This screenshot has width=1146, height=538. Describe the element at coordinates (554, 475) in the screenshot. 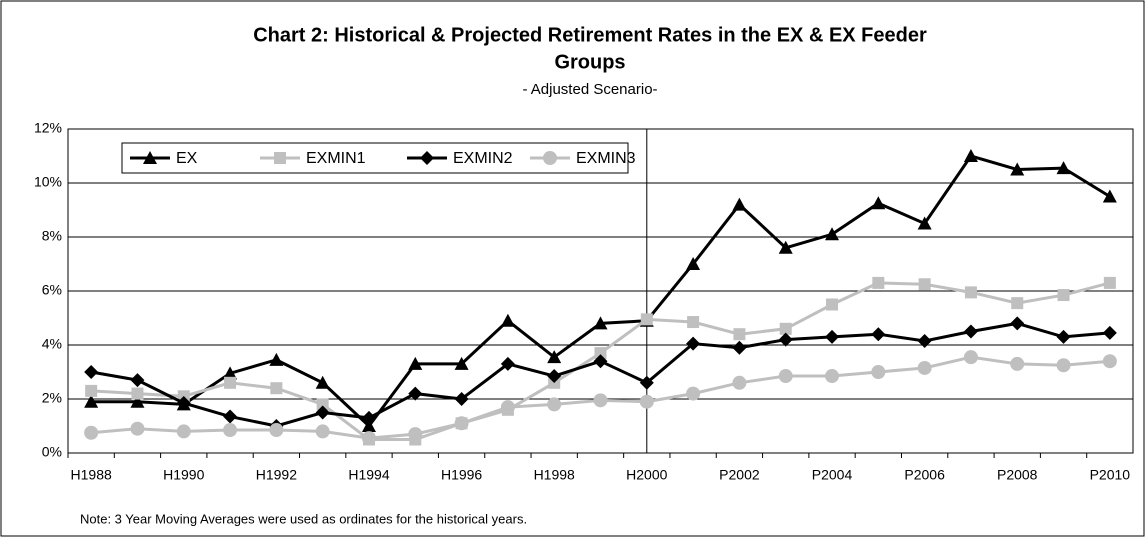

I see `x-tick-label: H1998` at that location.